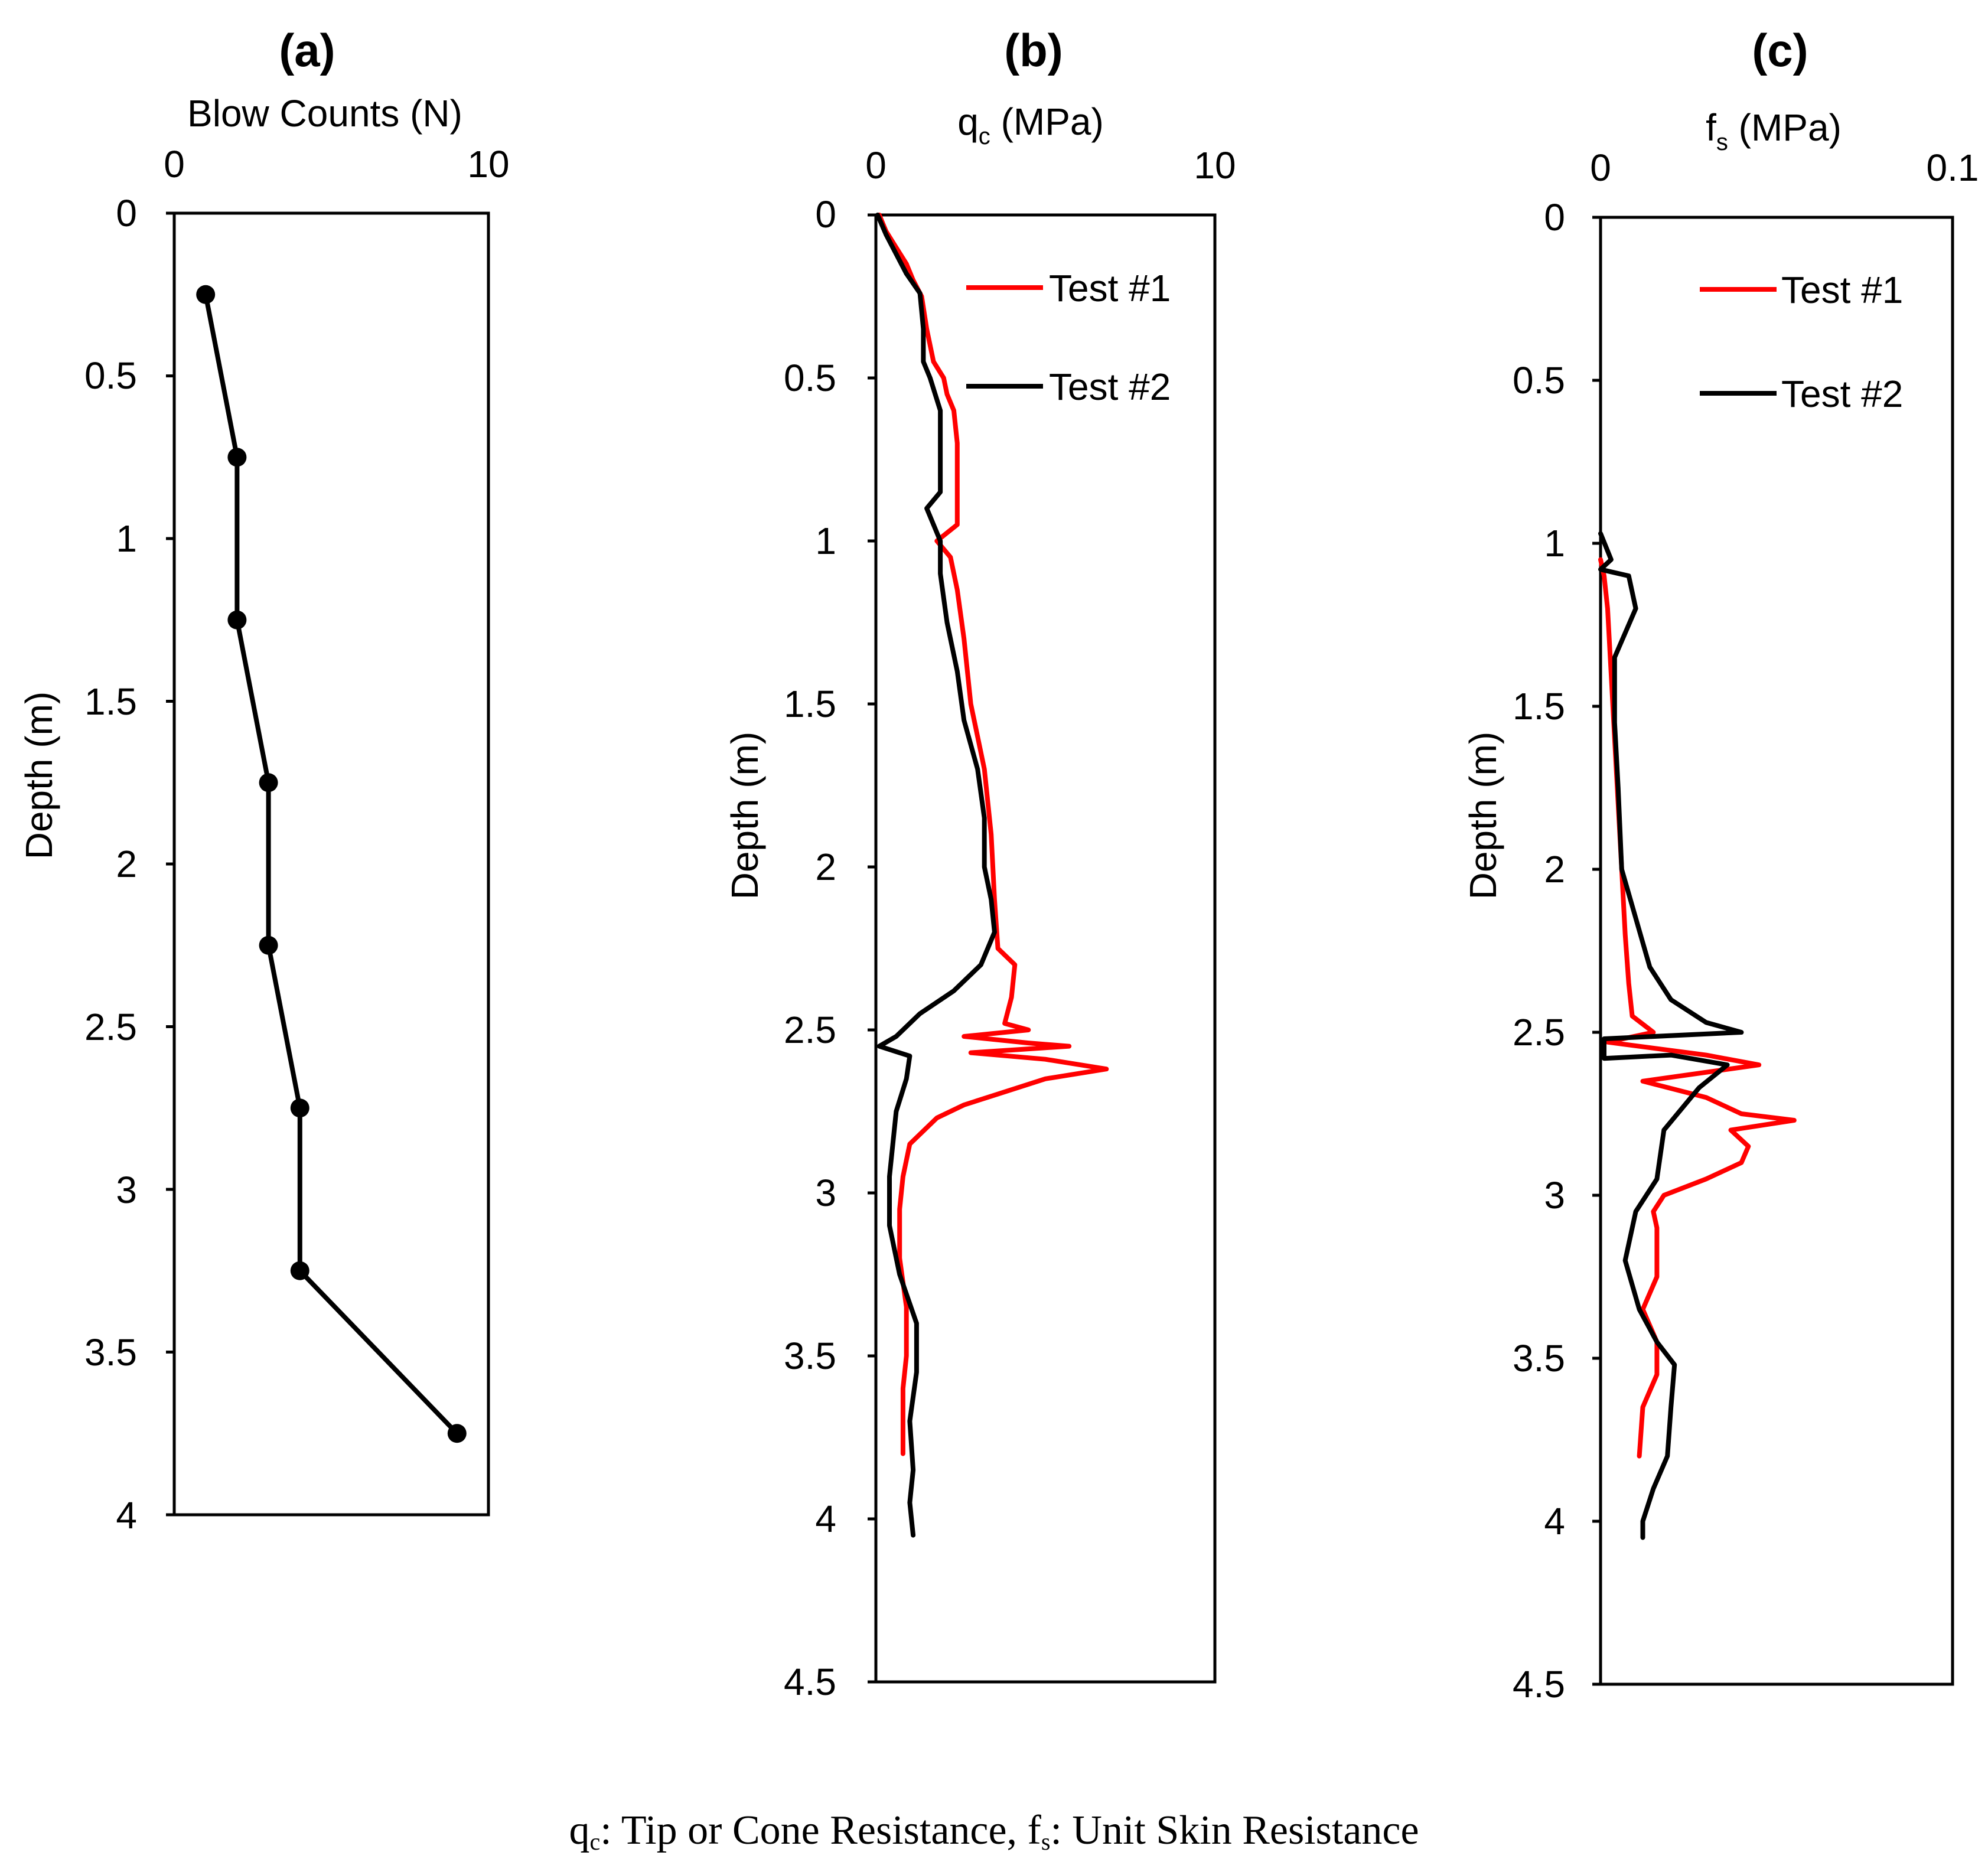 The width and height of the screenshot is (1988, 1875). Describe the element at coordinates (1601, 167) in the screenshot. I see `panel-c-x-tick: 0` at that location.